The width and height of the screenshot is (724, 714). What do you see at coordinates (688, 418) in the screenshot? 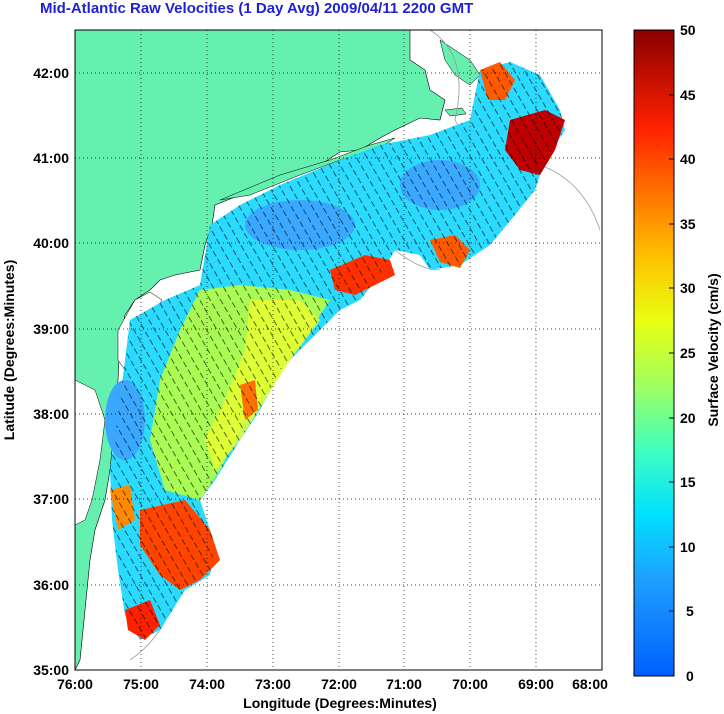
I see `colorbar-tick-label: 20` at bounding box center [688, 418].